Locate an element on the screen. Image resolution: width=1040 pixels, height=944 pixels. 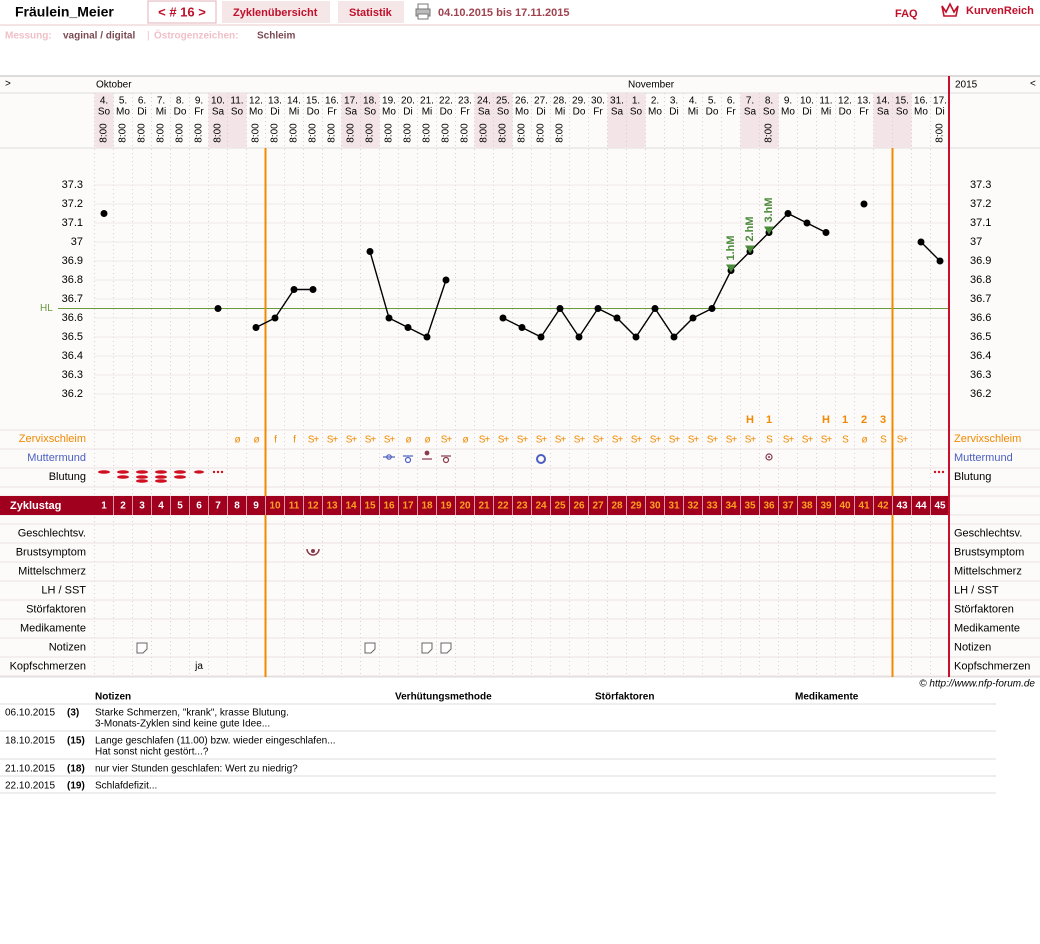
note-icons is located at coordinates (294, 648).